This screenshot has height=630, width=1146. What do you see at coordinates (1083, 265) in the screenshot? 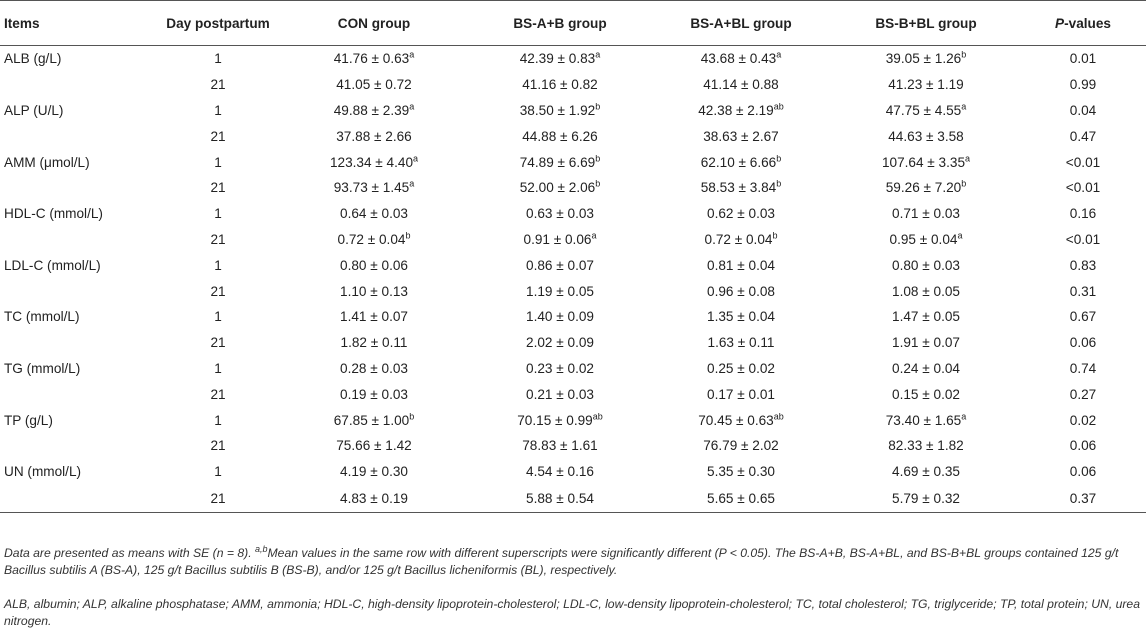
I see `cell-p-value: 0.83` at bounding box center [1083, 265].